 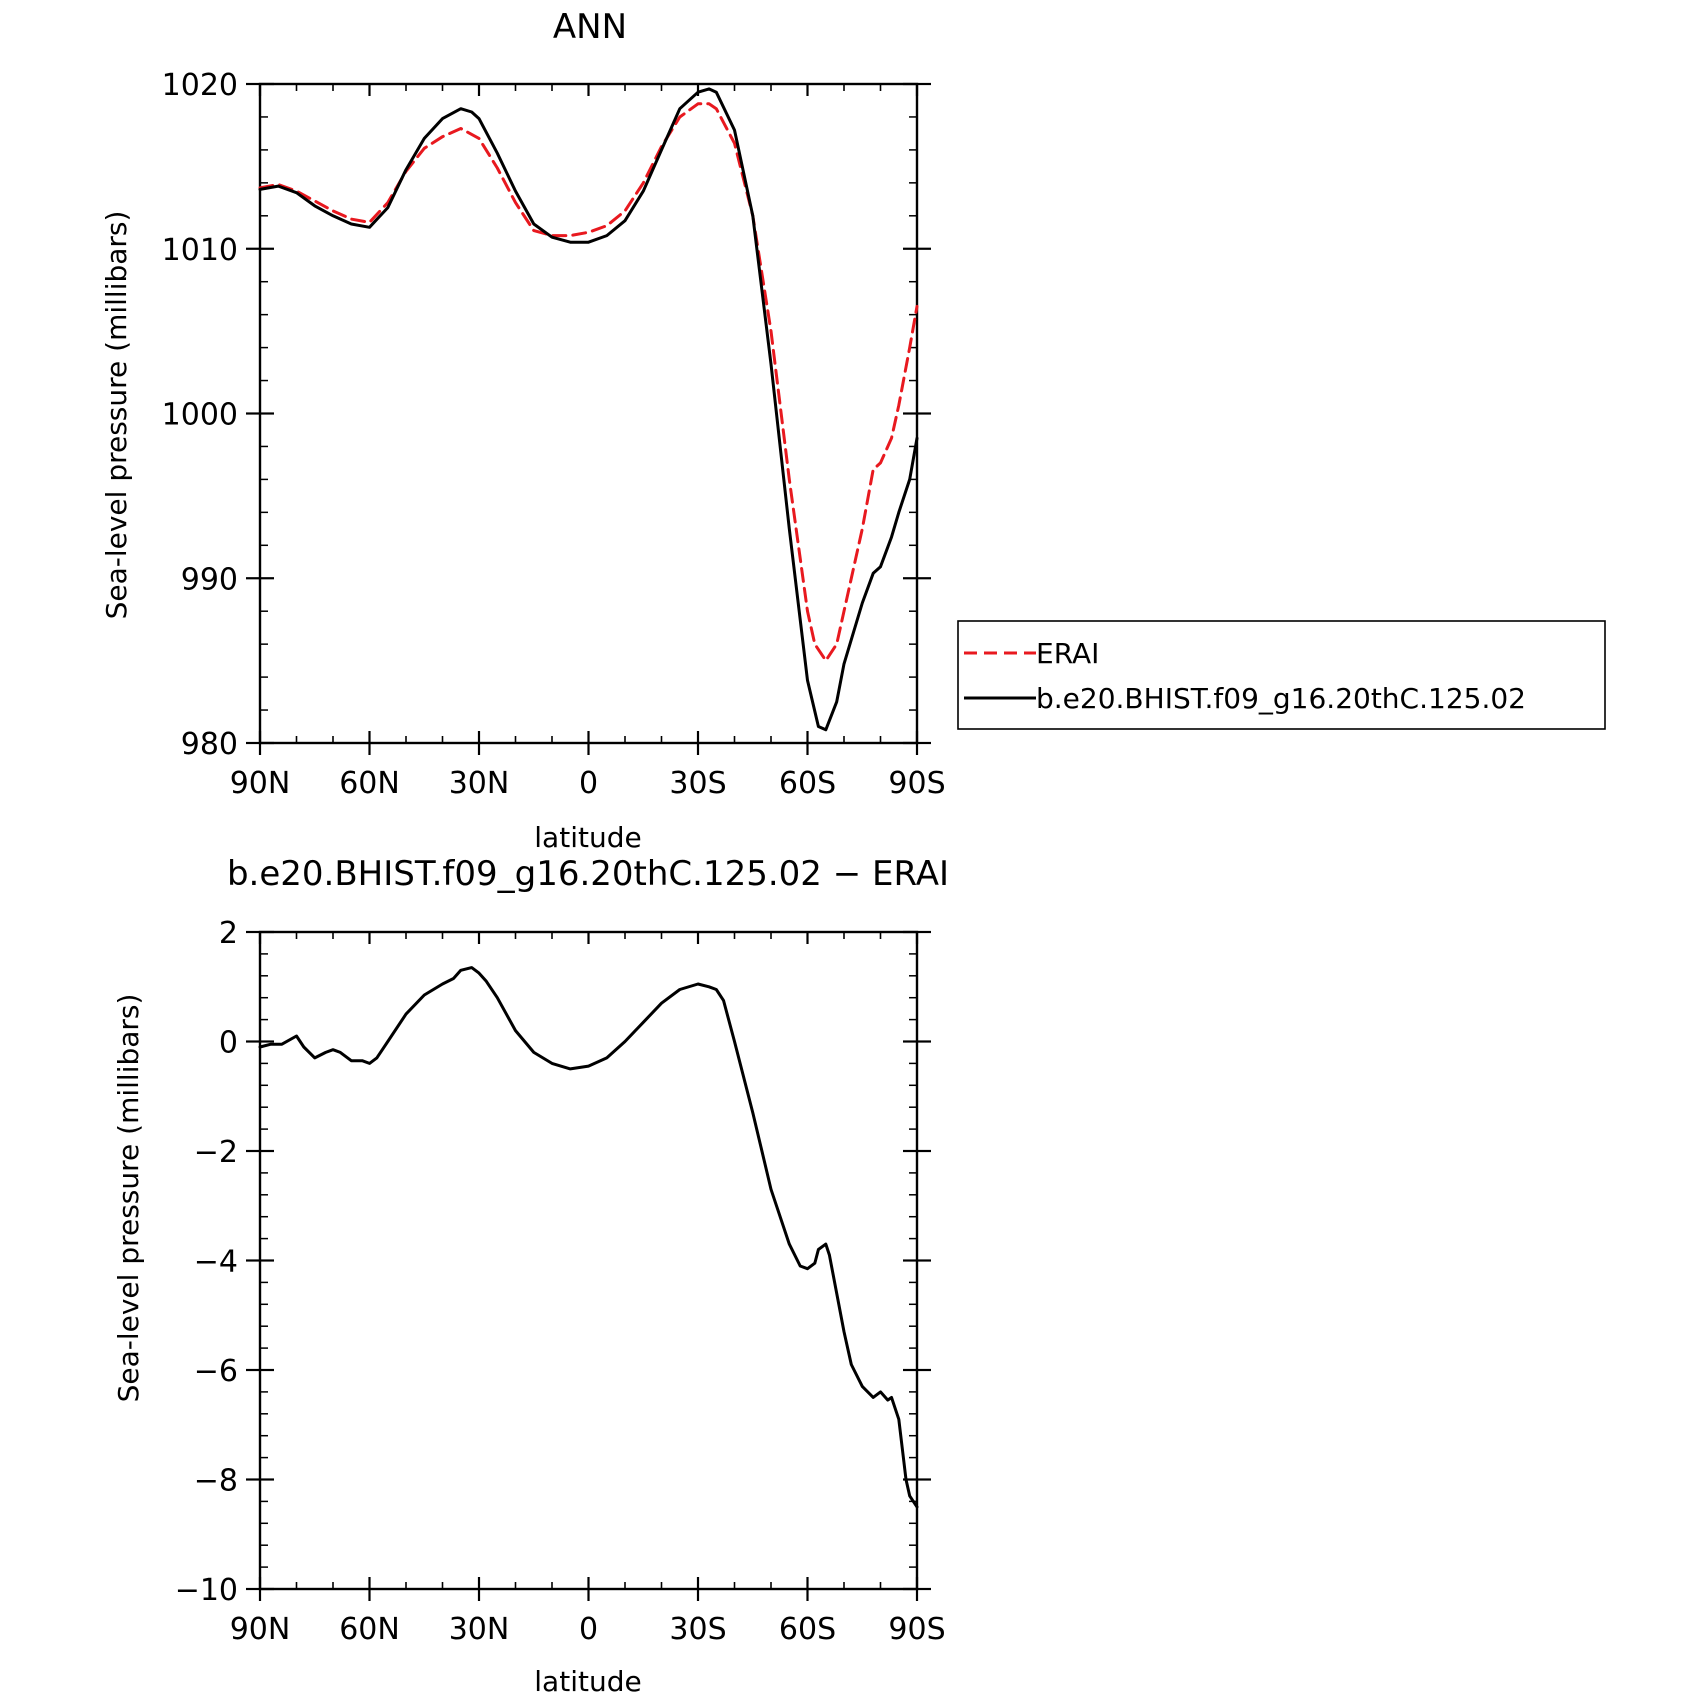 What do you see at coordinates (216, 1262) in the screenshot?
I see `bottom-chart-y-tick-label: −4` at bounding box center [216, 1262].